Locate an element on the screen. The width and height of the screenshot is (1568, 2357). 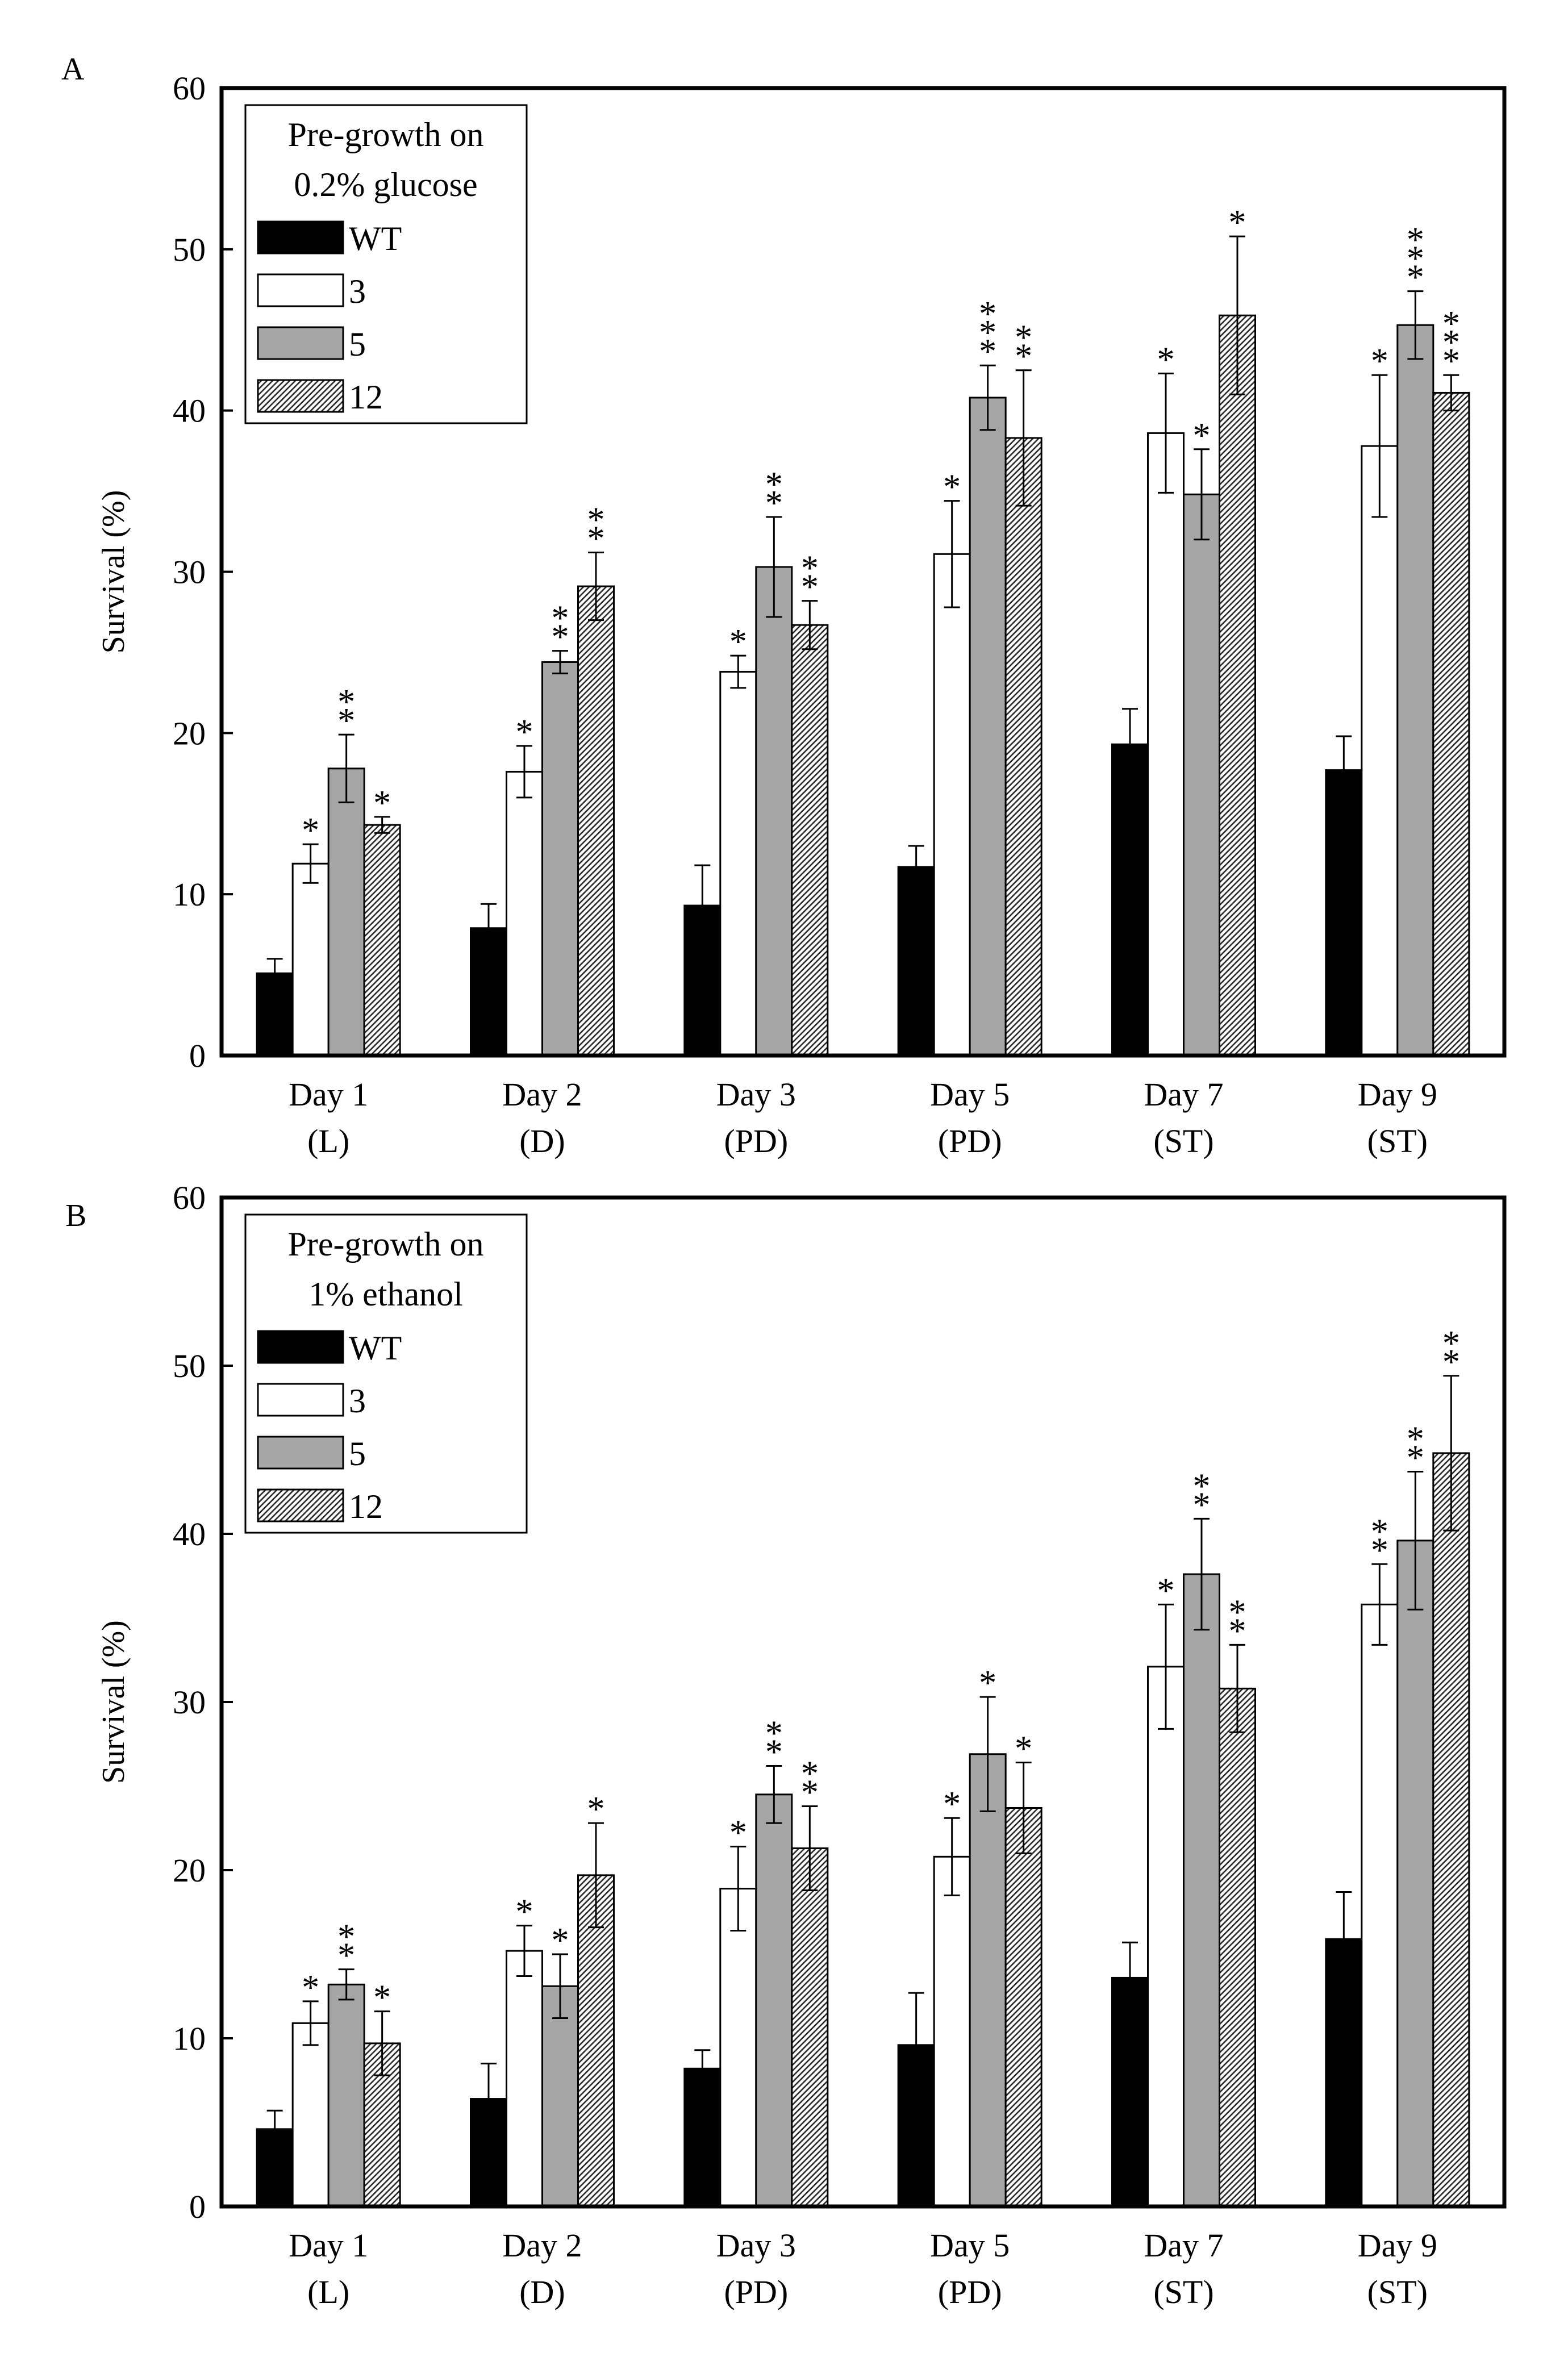
legend-label-3: 3 is located at coordinates (357, 1401).